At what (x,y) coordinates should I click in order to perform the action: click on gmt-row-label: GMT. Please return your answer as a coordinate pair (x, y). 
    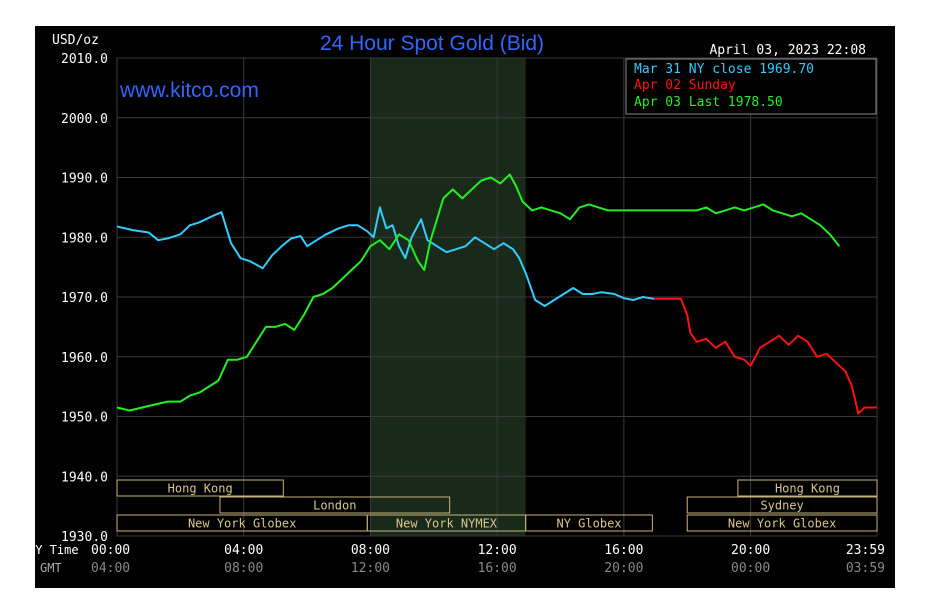
    Looking at the image, I should click on (51, 568).